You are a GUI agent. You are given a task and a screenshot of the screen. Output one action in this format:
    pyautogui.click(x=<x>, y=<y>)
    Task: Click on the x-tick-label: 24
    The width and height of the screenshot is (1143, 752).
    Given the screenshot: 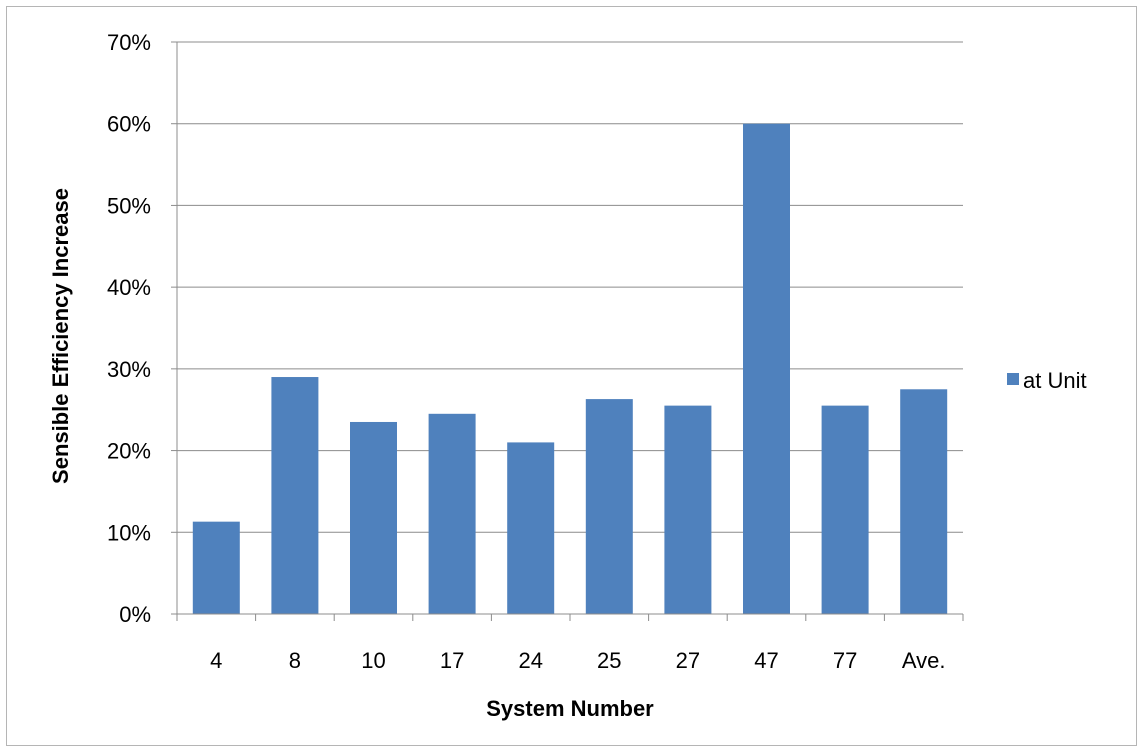 What is the action you would take?
    pyautogui.click(x=530, y=660)
    